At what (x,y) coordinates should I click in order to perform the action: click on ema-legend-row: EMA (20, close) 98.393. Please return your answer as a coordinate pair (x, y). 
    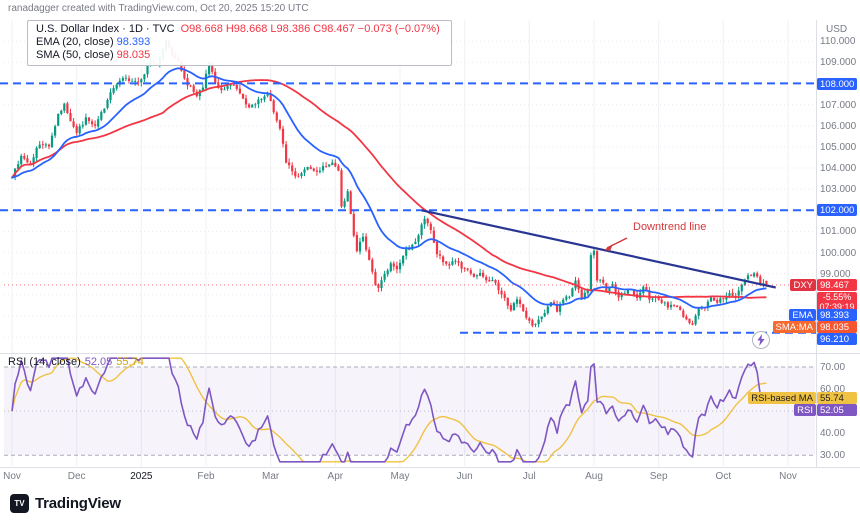
    Looking at the image, I should click on (239, 42).